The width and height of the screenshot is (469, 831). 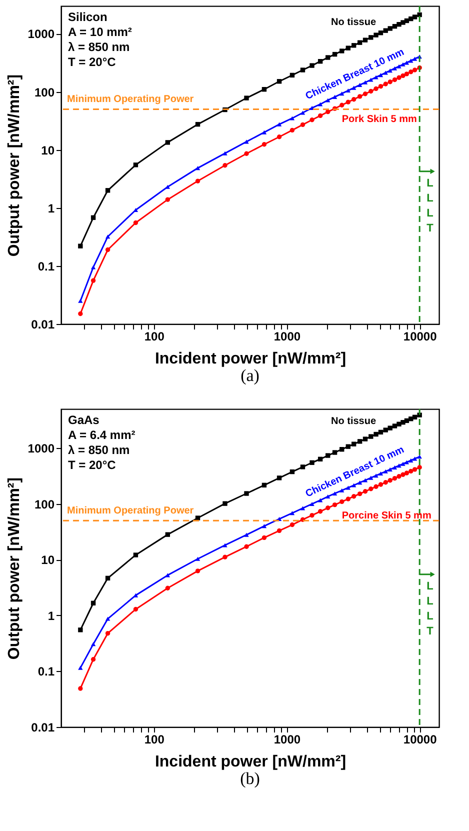 What do you see at coordinates (379, 120) in the screenshot?
I see `series-label: Pork Skin 5 mm` at bounding box center [379, 120].